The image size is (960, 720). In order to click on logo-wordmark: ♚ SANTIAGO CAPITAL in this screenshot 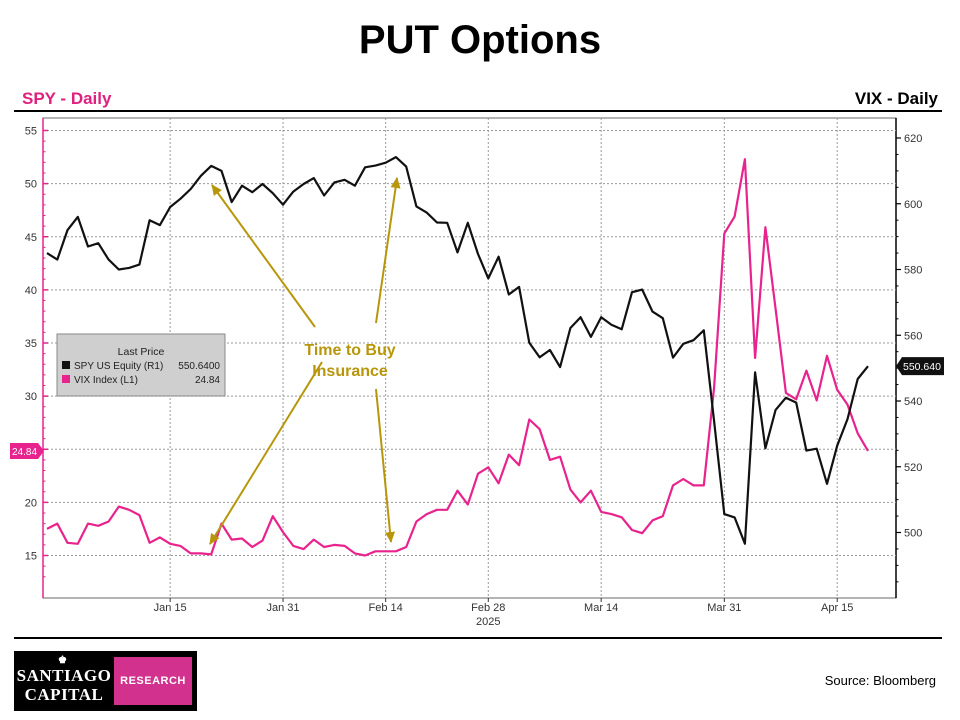, I will do `click(64, 681)`.